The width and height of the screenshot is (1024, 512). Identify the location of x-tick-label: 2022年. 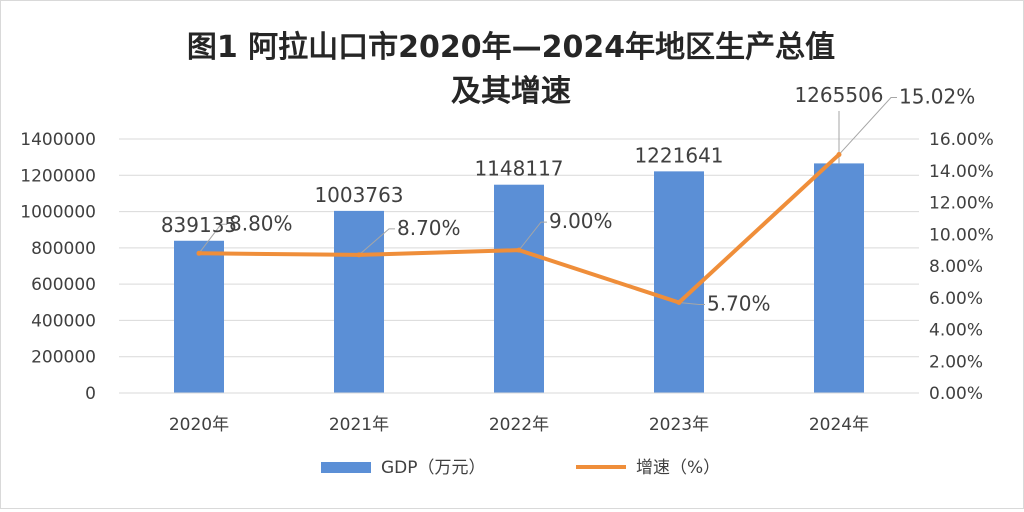
(519, 425).